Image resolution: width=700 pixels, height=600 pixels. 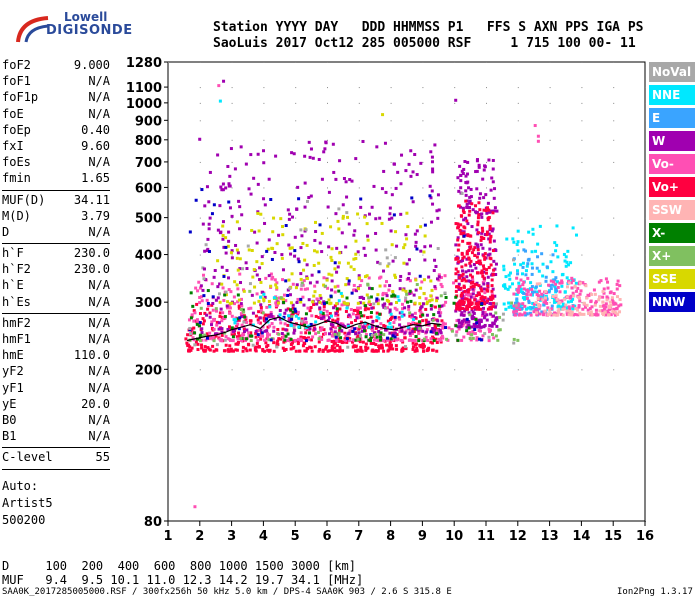 What do you see at coordinates (148, 188) in the screenshot?
I see `y-tick-label: 600` at bounding box center [148, 188].